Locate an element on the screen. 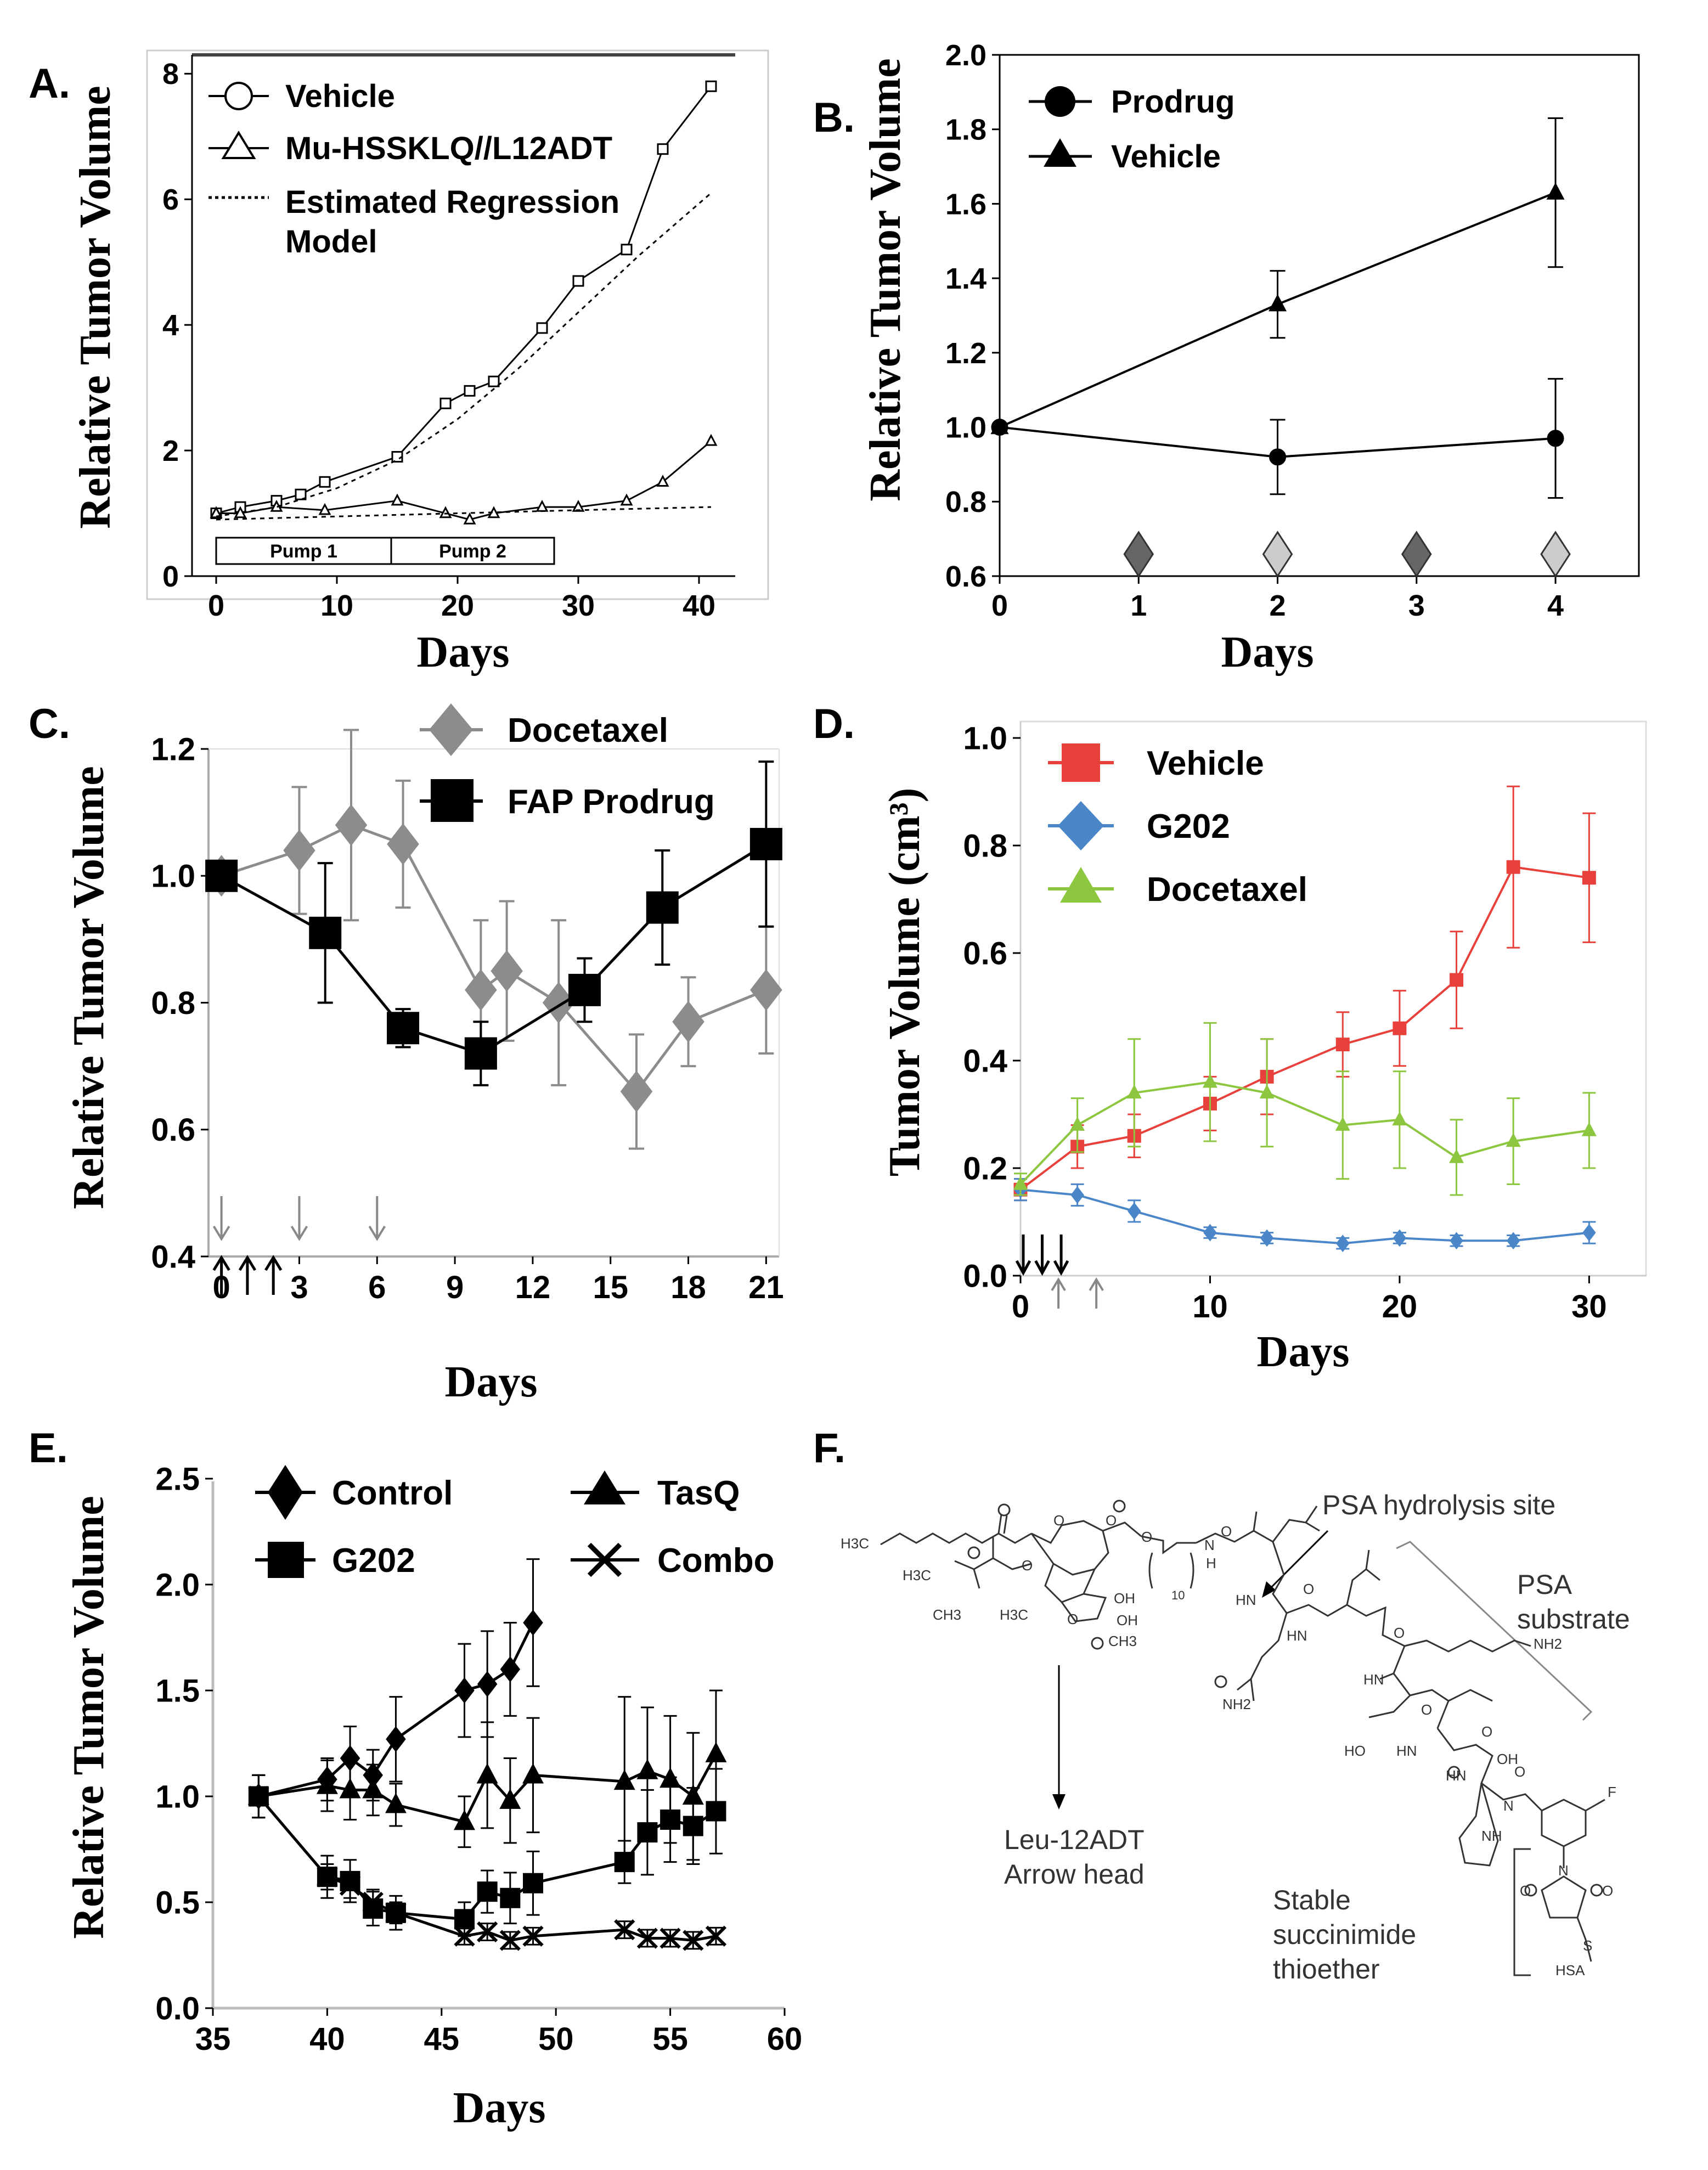  atom-o-12: O is located at coordinates (1525, 1890).